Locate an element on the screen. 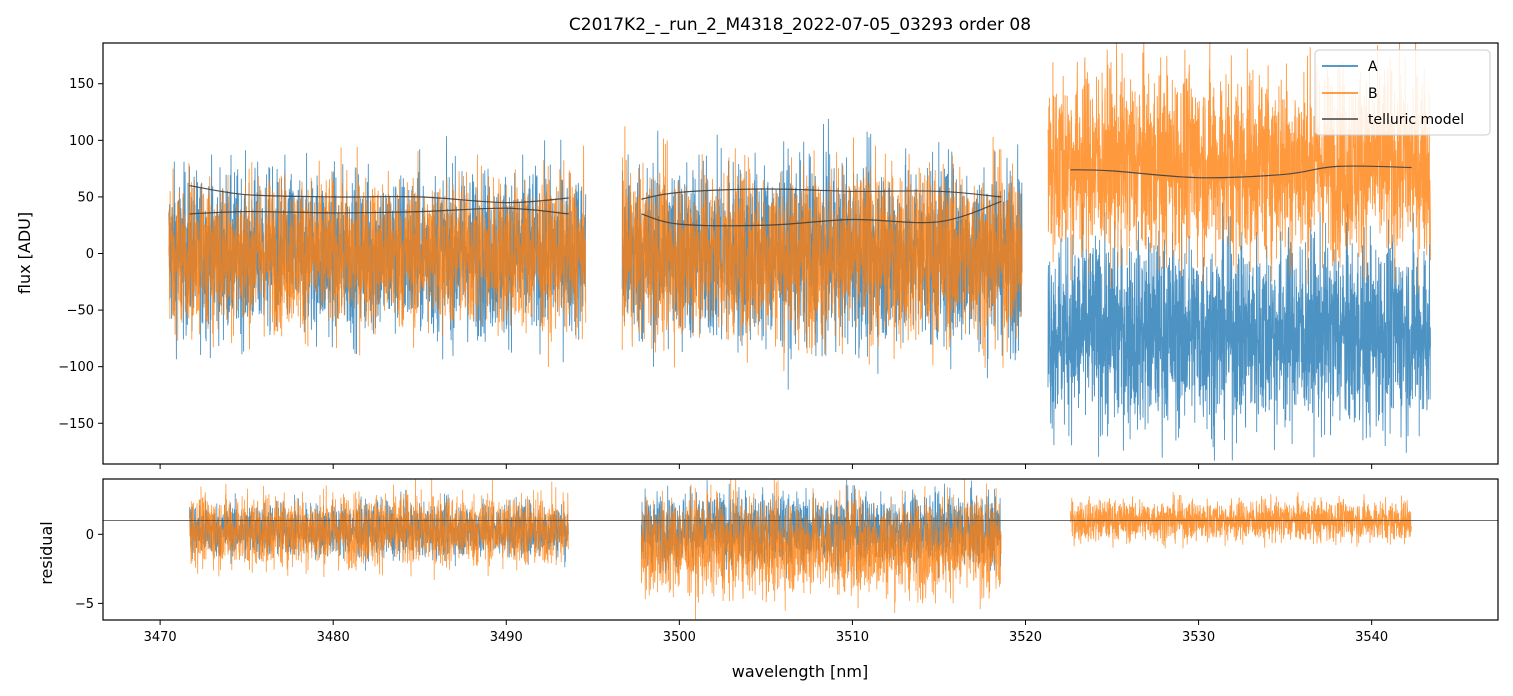 Image resolution: width=1513 pixels, height=696 pixels. x-tick-label: 3530 is located at coordinates (1198, 637).